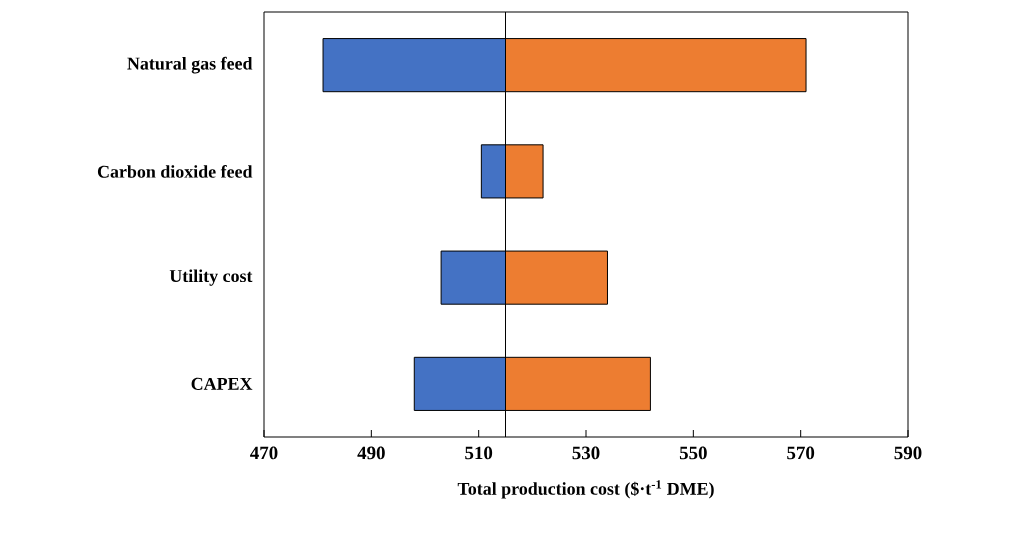 This screenshot has height=551, width=1011. I want to click on x-tick-label: 510, so click(479, 453).